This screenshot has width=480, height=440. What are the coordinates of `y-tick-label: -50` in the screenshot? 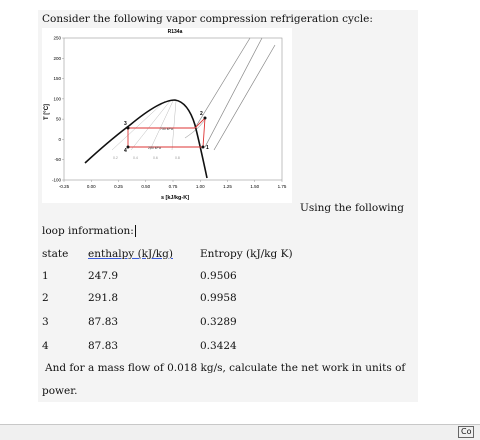 It's located at (57, 159).